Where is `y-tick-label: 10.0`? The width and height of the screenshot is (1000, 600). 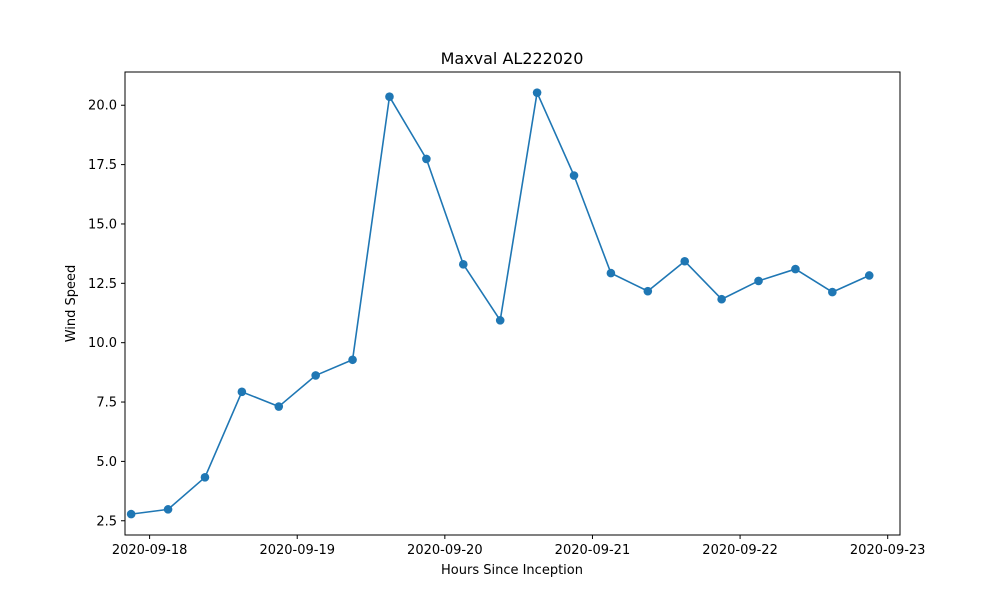
y-tick-label: 10.0 is located at coordinates (102, 343).